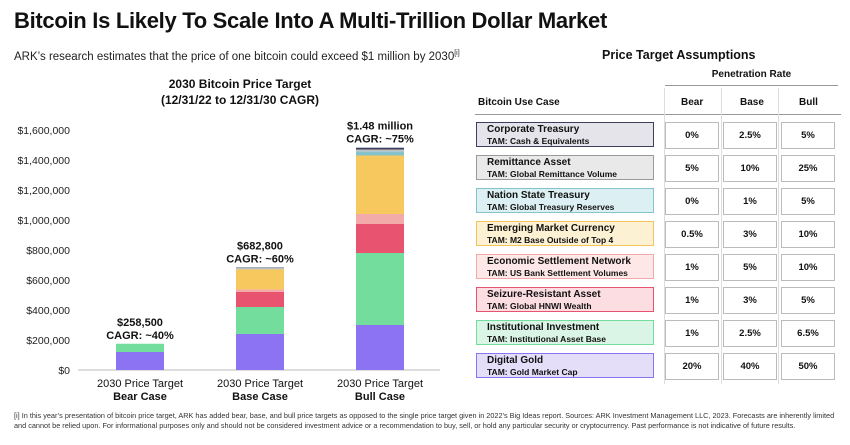 The image size is (850, 445). What do you see at coordinates (557, 273) in the screenshot?
I see `use-case-tam: TAM: US Bank Settlement Volumes` at bounding box center [557, 273].